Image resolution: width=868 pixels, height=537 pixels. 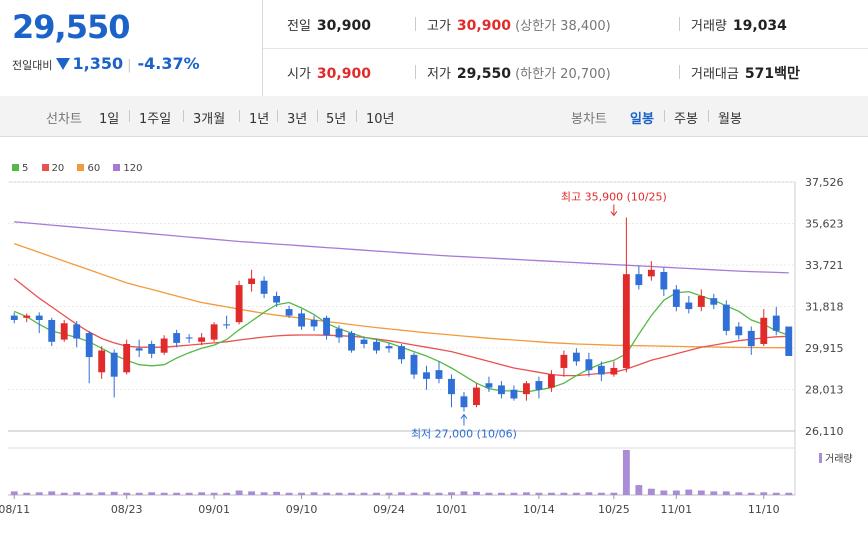 What do you see at coordinates (15, 509) in the screenshot?
I see `x-tick-label: 08/11` at bounding box center [15, 509].